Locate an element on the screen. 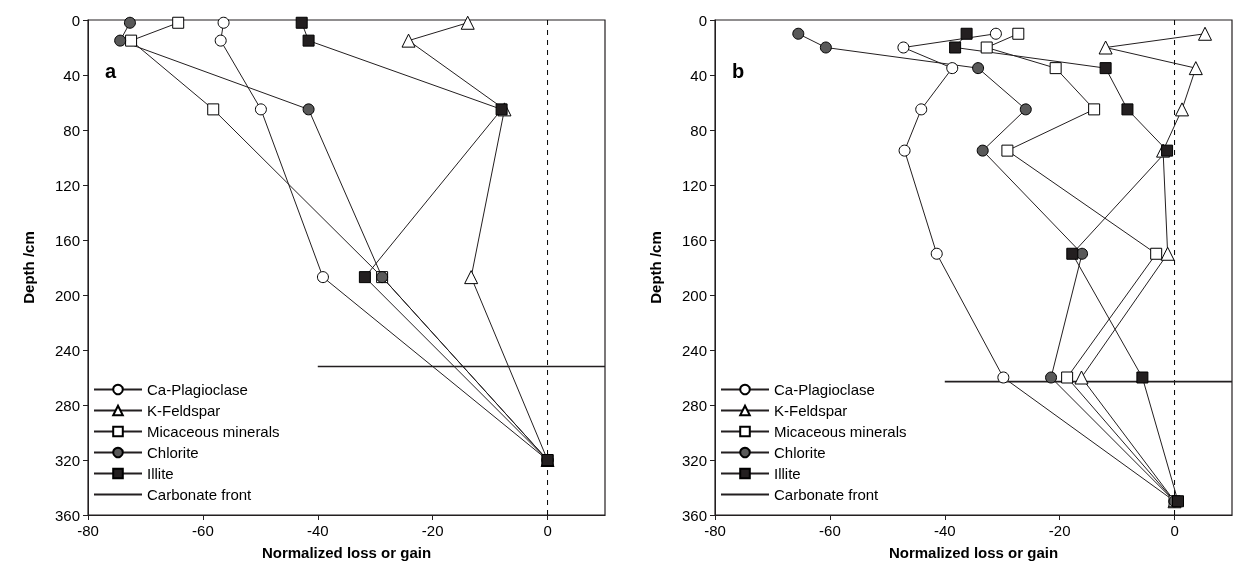 This screenshot has height=581, width=1254. annotation: a is located at coordinates (111, 71).